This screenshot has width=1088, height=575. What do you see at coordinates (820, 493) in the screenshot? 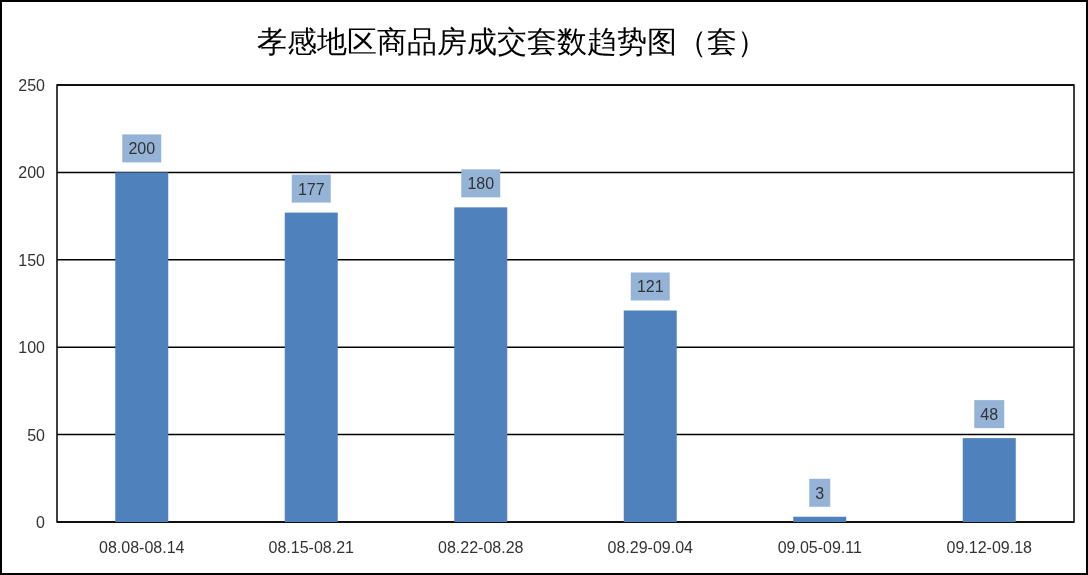
I see `data-label: 3` at bounding box center [820, 493].